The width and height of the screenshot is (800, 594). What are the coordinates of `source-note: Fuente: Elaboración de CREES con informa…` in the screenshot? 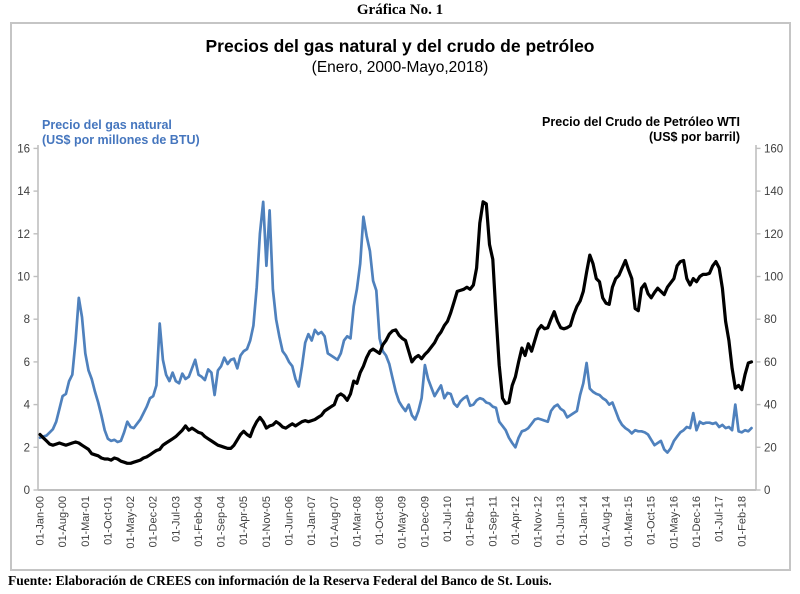 It's located at (280, 580).